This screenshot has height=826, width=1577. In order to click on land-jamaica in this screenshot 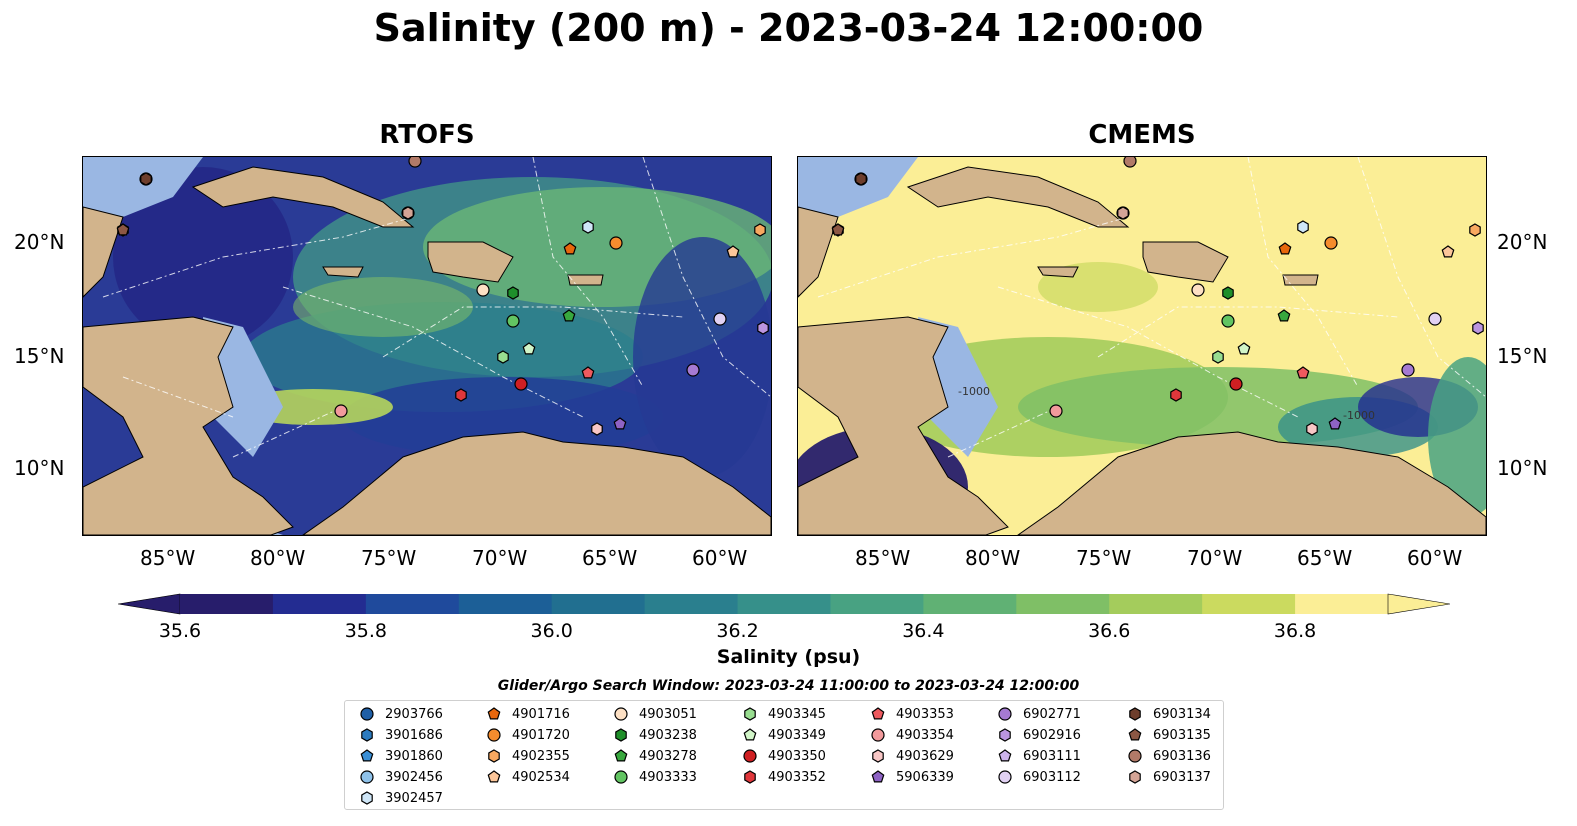, I will do `click(1058, 272)`.